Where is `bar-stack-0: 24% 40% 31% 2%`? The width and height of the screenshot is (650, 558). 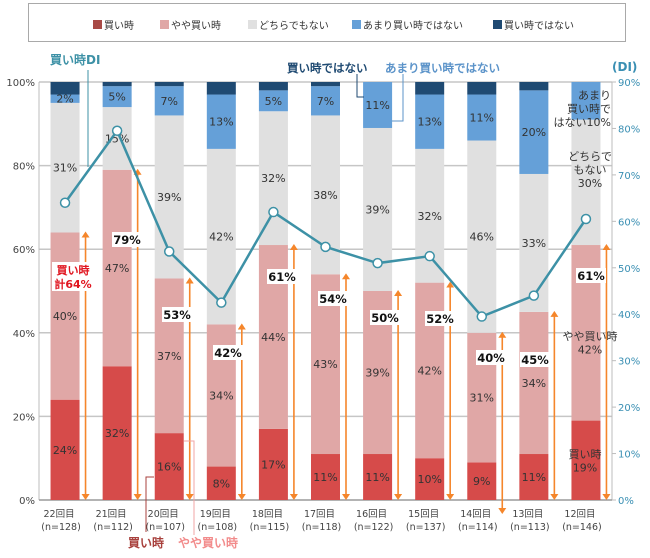 bar-stack-0: 24% 40% 31% 2% is located at coordinates (65, 291).